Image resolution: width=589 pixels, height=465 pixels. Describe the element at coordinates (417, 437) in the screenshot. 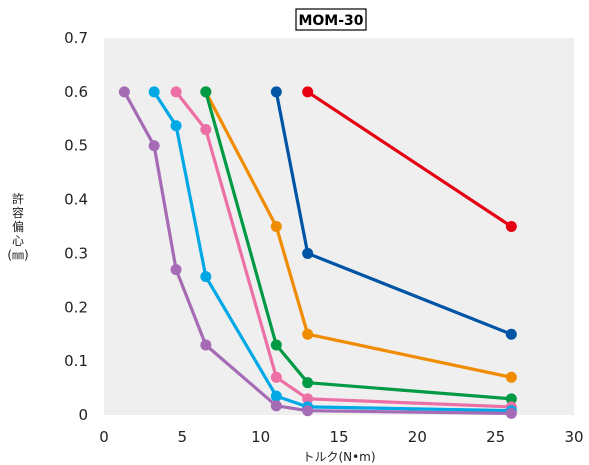

I see `x-tick-label: 20` at that location.